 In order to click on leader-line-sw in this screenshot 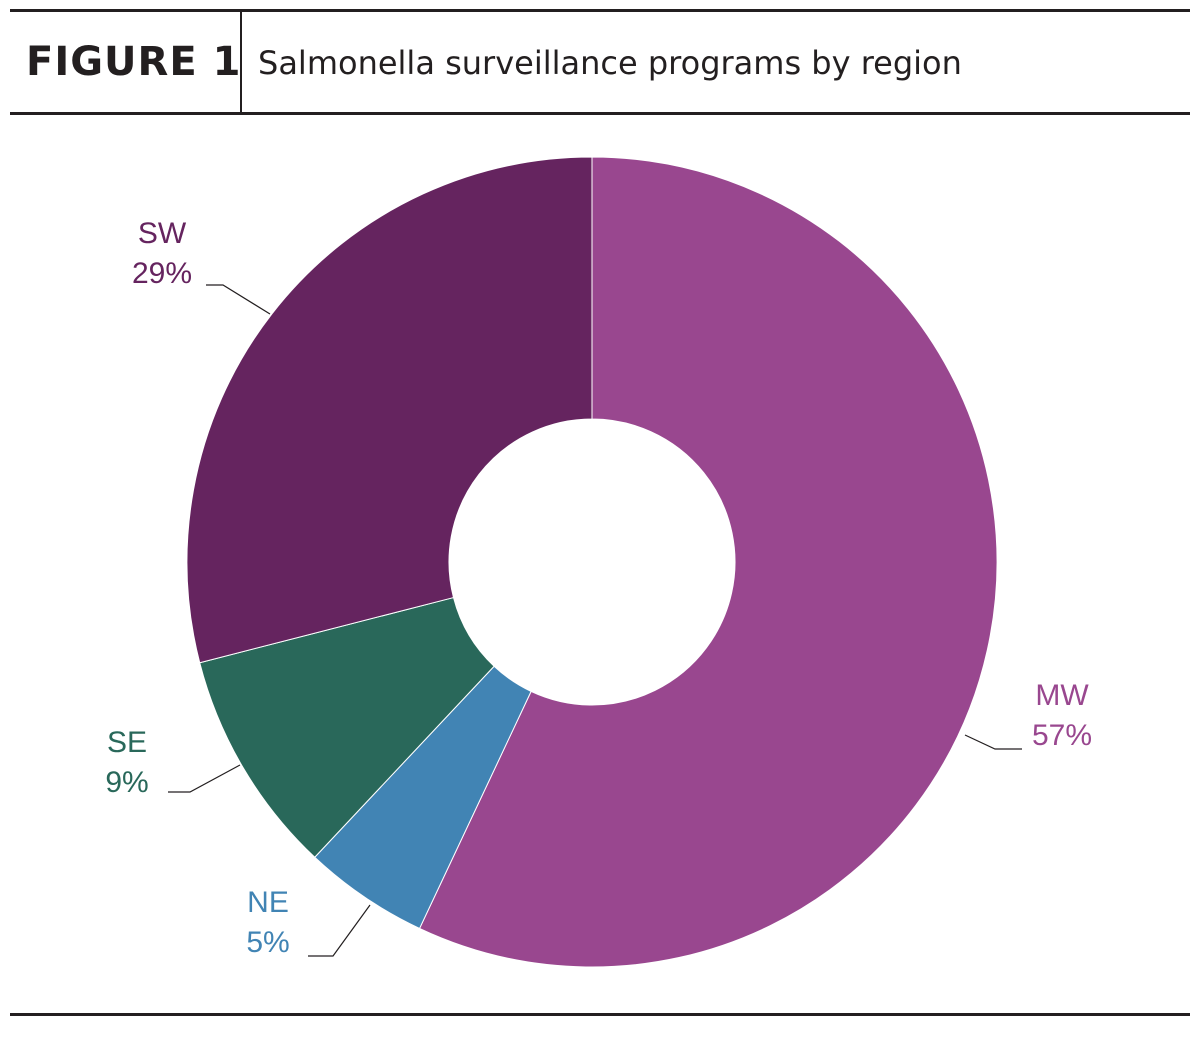, I will do `click(238, 299)`.